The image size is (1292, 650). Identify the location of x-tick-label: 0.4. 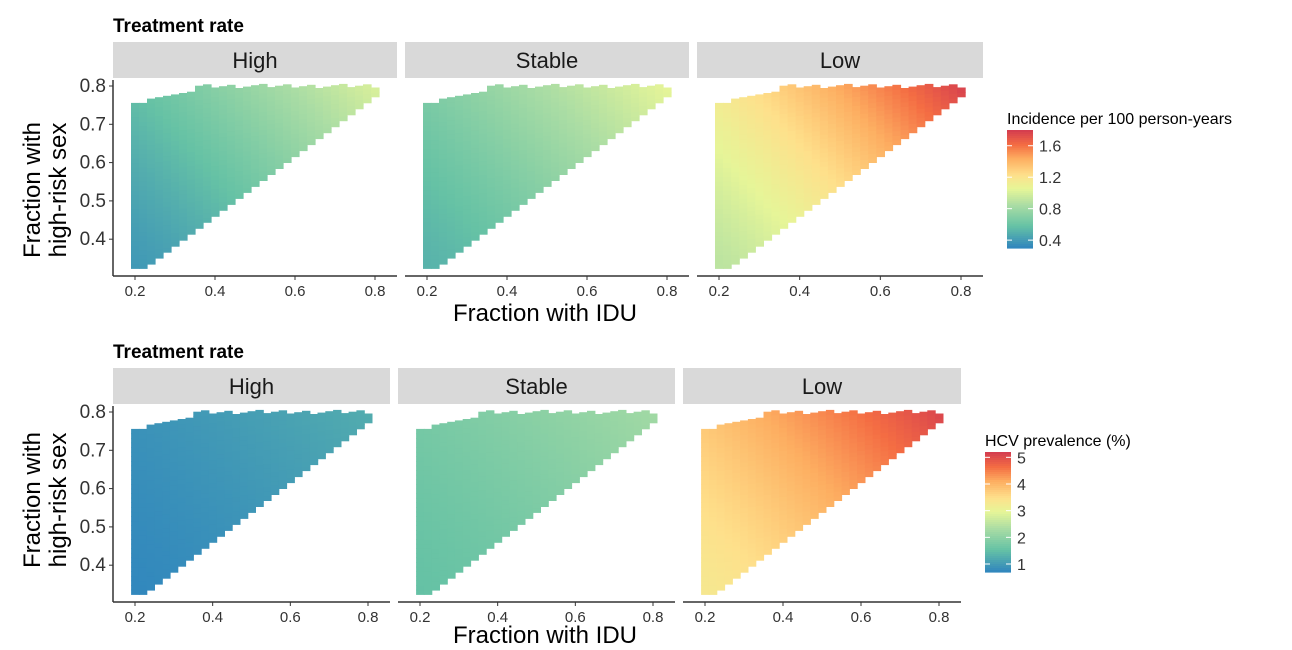
(215, 291).